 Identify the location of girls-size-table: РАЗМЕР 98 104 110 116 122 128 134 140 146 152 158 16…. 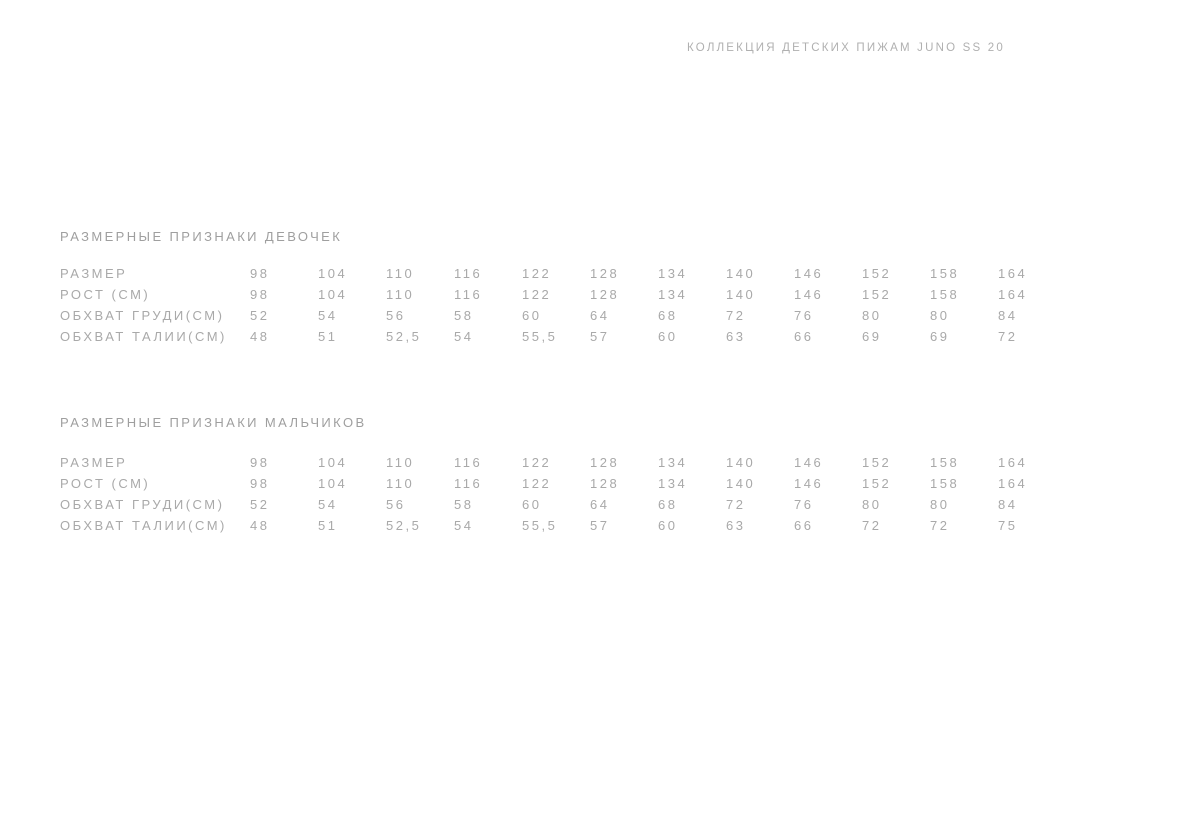
(563, 305).